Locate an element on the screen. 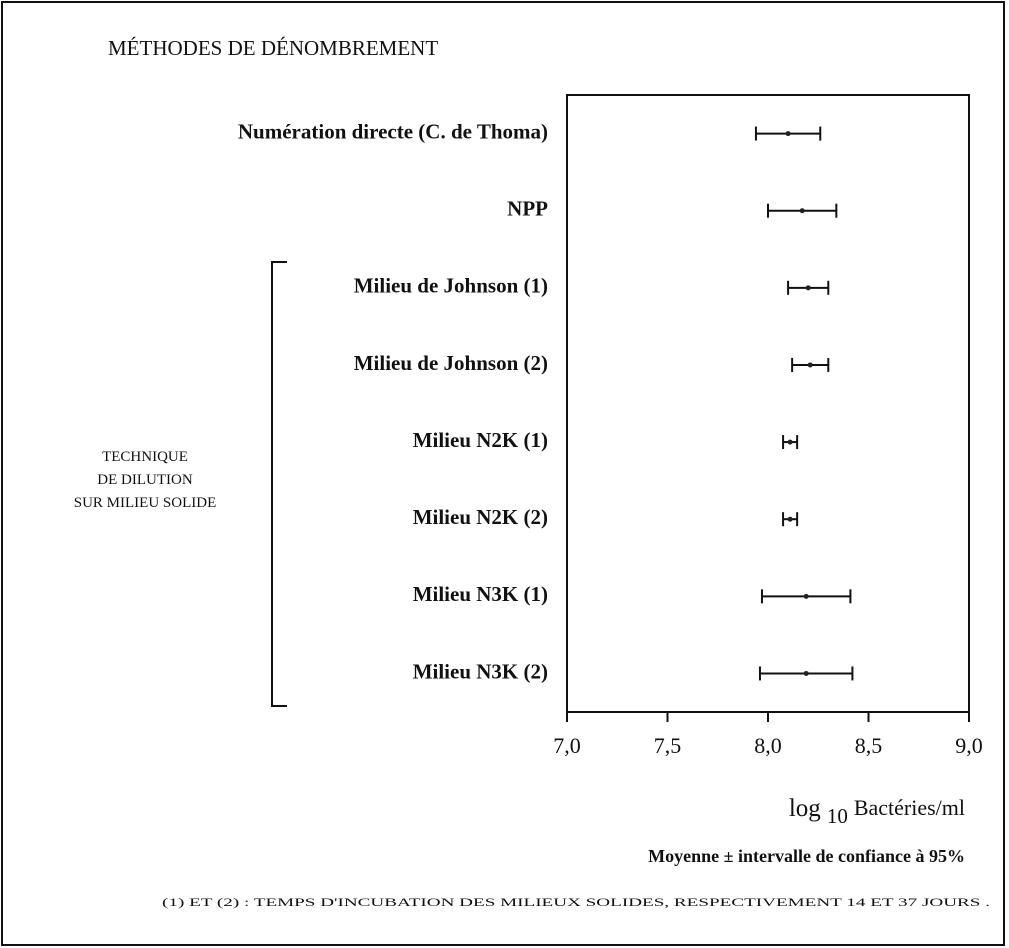 This screenshot has width=1009, height=948. category-label: Milieu N3K (1) is located at coordinates (480, 594).